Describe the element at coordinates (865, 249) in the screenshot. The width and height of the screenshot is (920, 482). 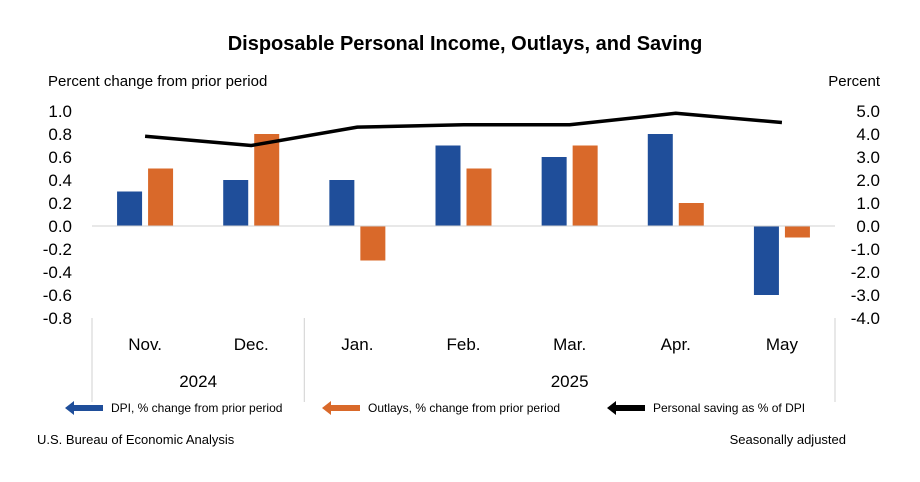
I see `right-tick-label: -1.0` at that location.